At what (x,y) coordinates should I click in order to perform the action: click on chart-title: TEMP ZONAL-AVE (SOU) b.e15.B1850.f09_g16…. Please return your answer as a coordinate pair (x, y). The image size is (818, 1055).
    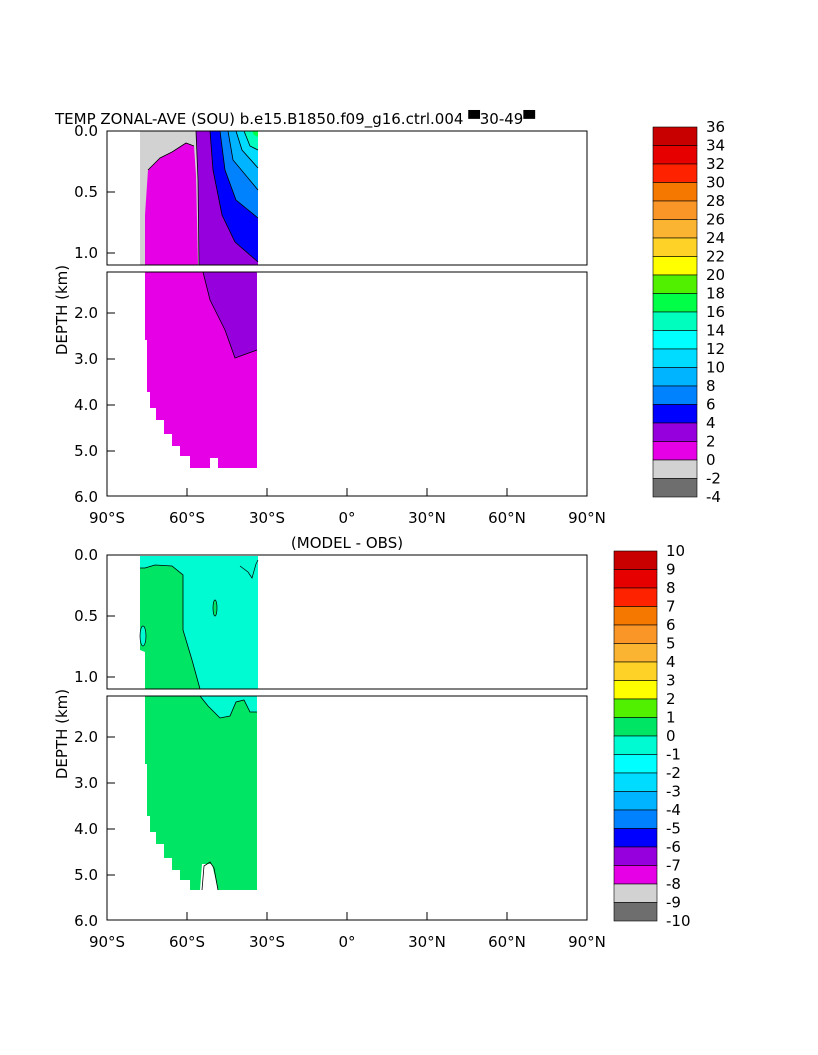
    Looking at the image, I should click on (294, 119).